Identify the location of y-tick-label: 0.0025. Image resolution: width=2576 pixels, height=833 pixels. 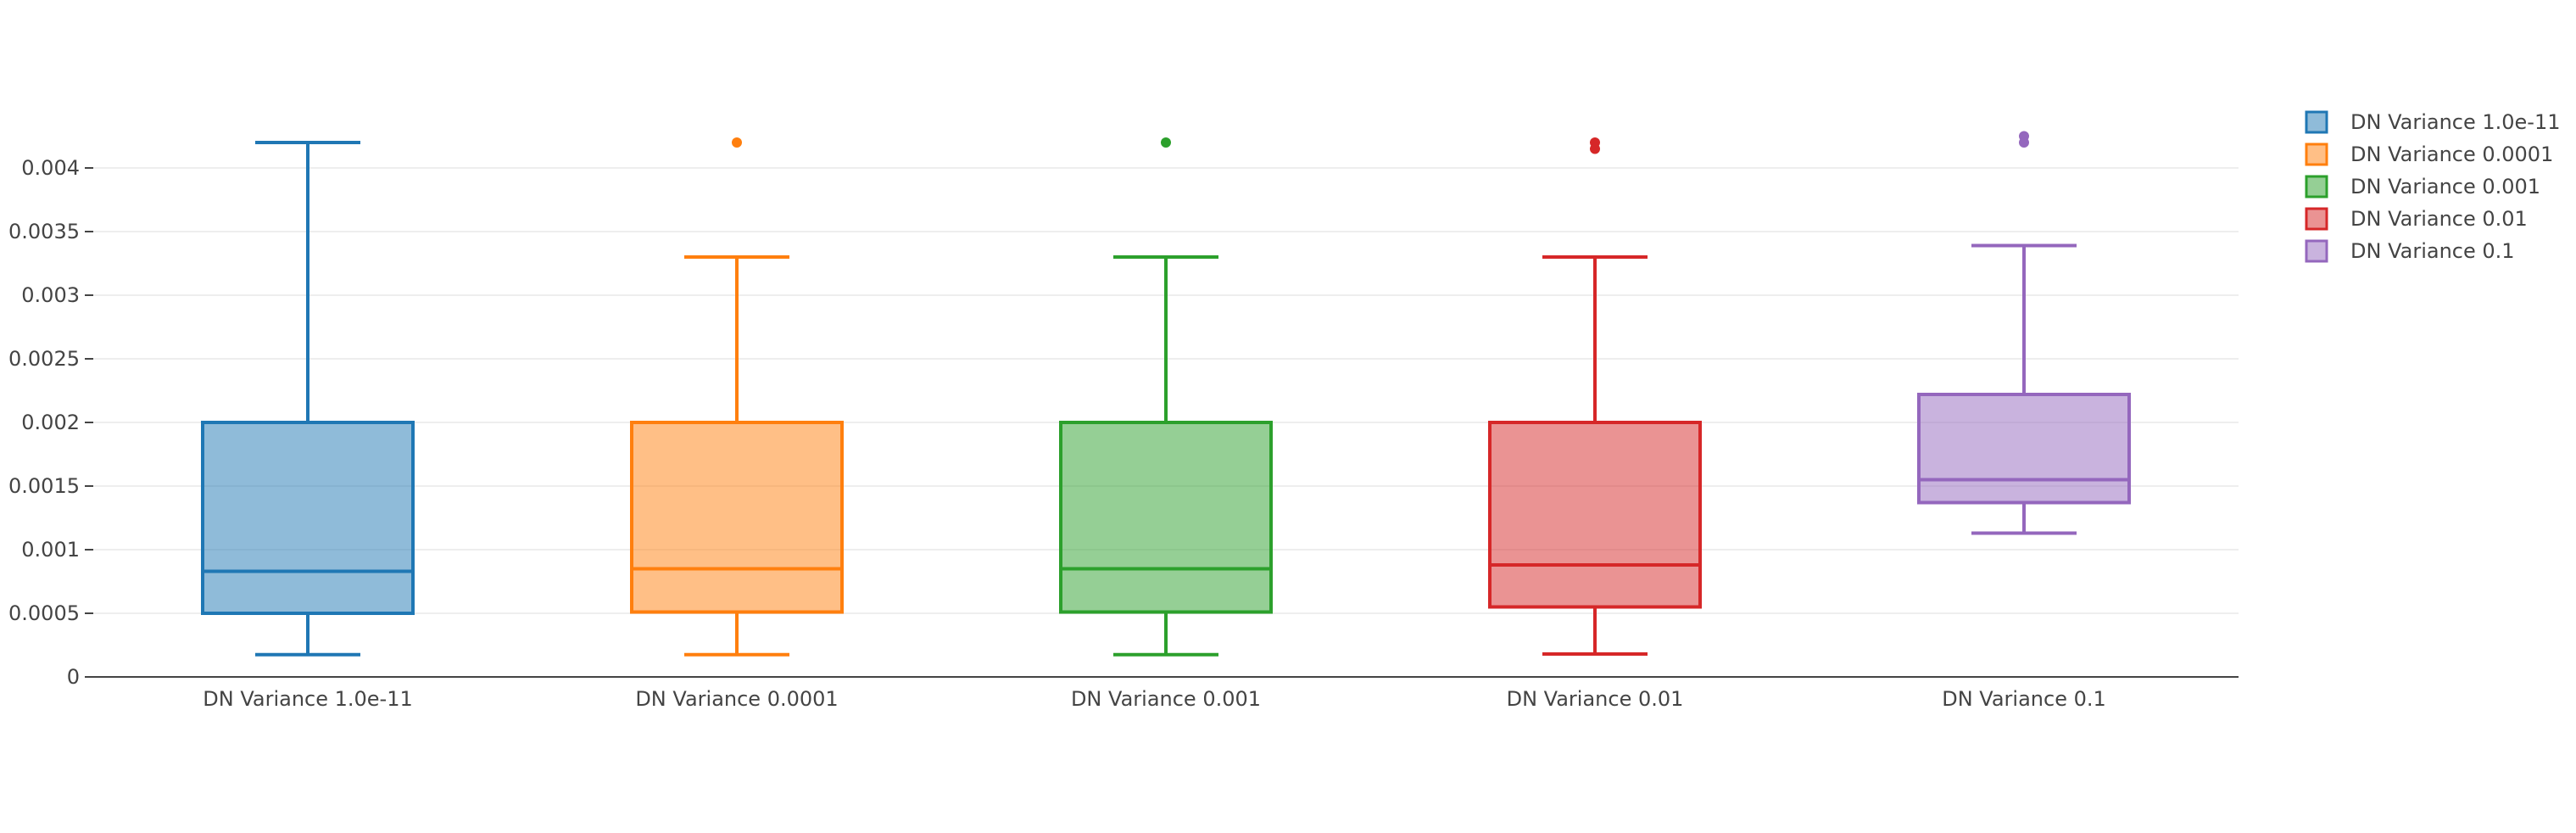
(44, 359).